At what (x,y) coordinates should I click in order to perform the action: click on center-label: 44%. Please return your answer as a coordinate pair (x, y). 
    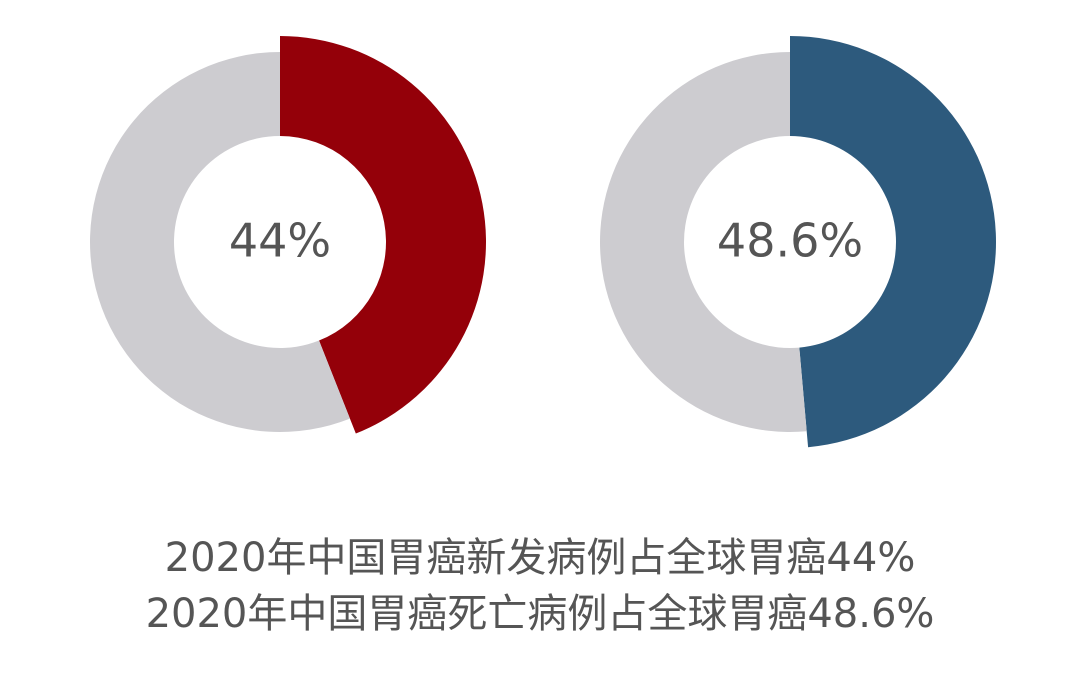
    Looking at the image, I should click on (280, 241).